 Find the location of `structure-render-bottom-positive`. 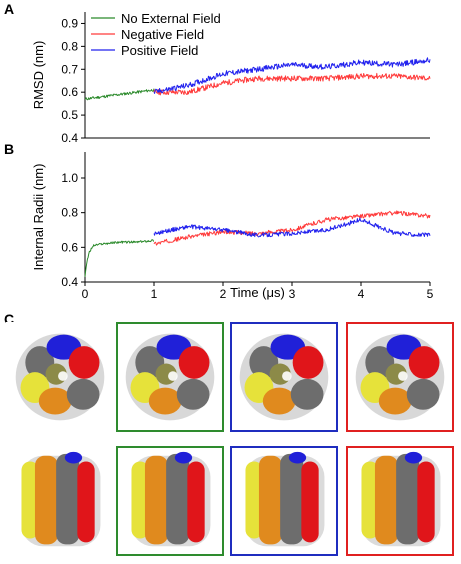

structure-render-bottom-positive is located at coordinates (284, 501).